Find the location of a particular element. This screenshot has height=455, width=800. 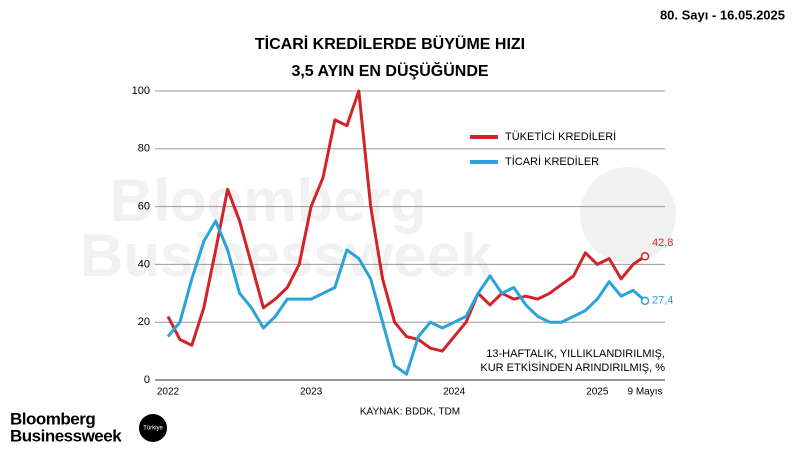

watermark: Businessweek is located at coordinates (287, 255).